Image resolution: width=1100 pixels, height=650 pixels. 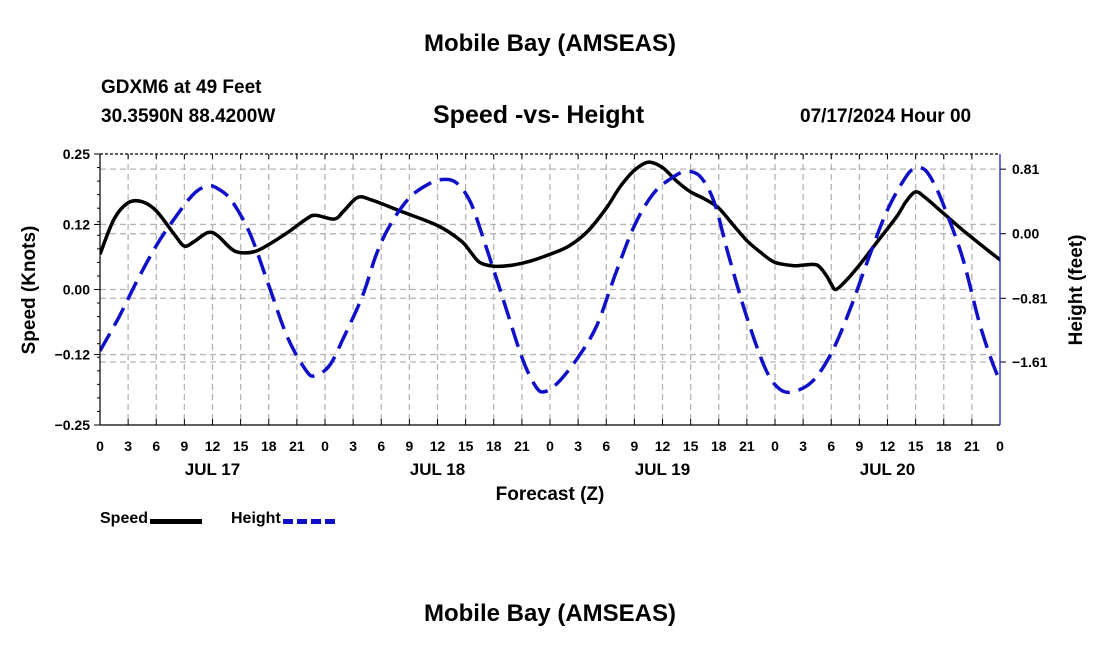 What do you see at coordinates (437, 469) in the screenshot?
I see `day-label: JUL 18` at bounding box center [437, 469].